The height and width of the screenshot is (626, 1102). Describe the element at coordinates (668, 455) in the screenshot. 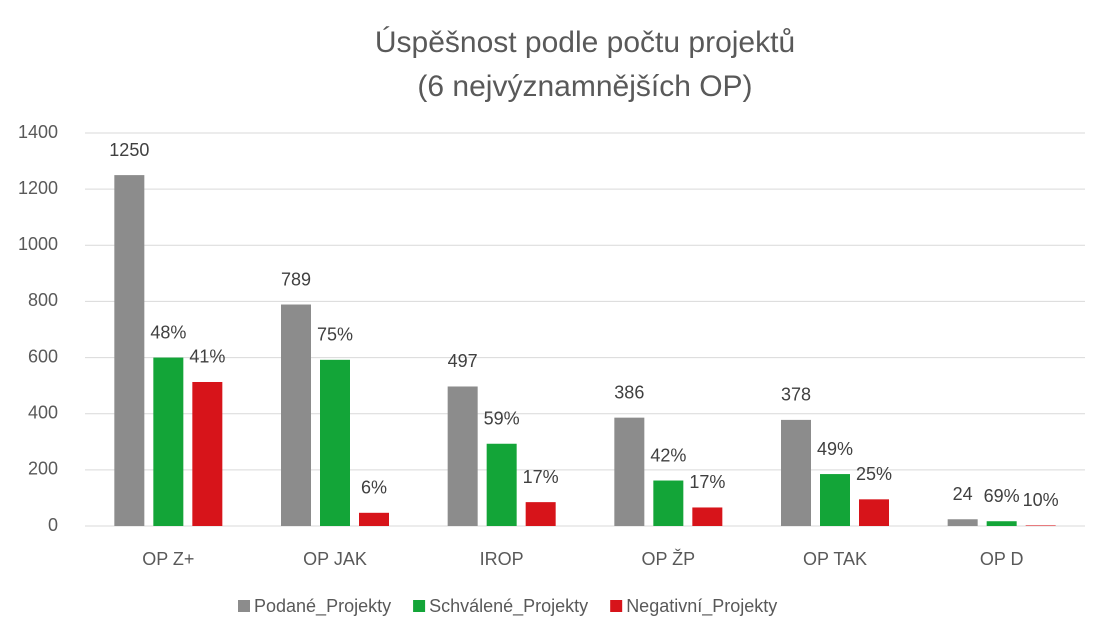

I see `data-label: 42%` at that location.